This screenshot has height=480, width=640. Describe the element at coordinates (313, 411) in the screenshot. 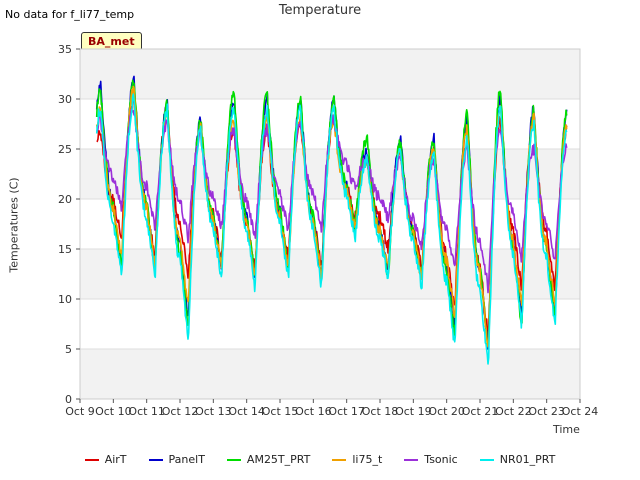

I see `x-tick-label: Oct 16` at that location.